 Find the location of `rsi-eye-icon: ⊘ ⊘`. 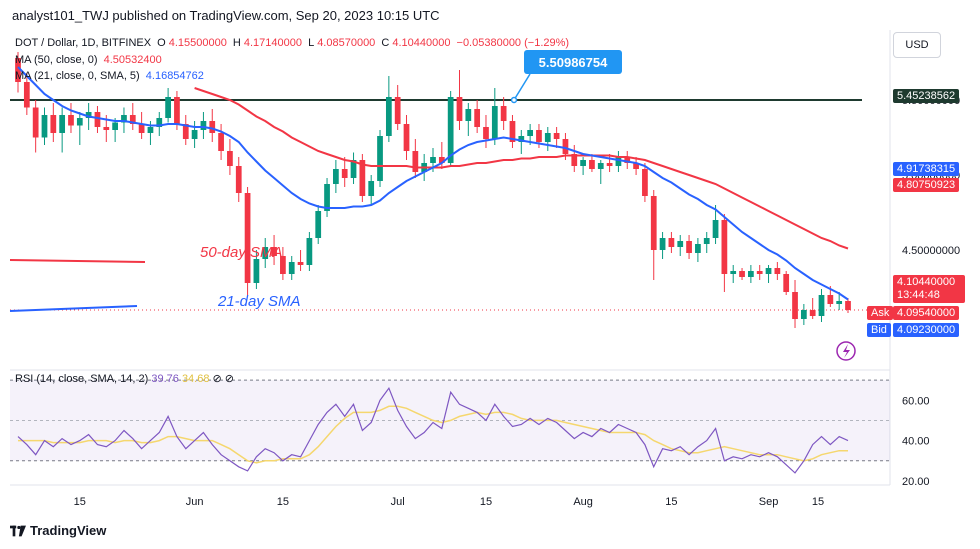

rsi-eye-icon: ⊘ ⊘ is located at coordinates (223, 379).